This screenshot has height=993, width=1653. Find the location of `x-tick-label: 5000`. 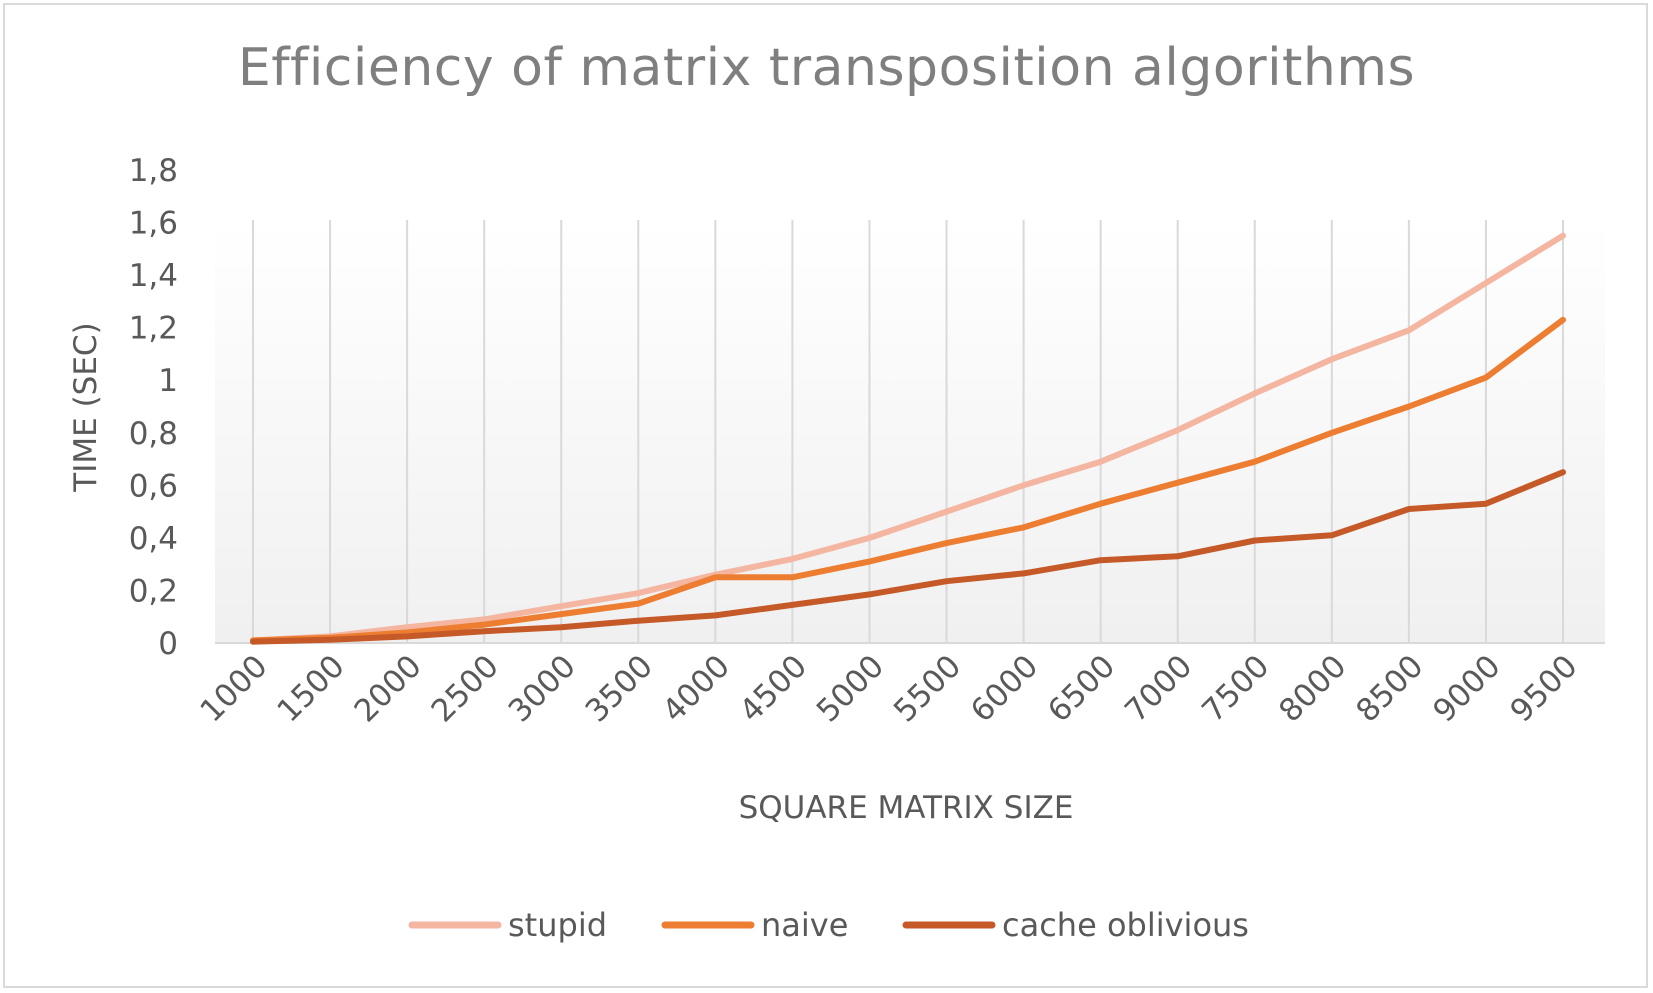

x-tick-label: 5000 is located at coordinates (850, 688).